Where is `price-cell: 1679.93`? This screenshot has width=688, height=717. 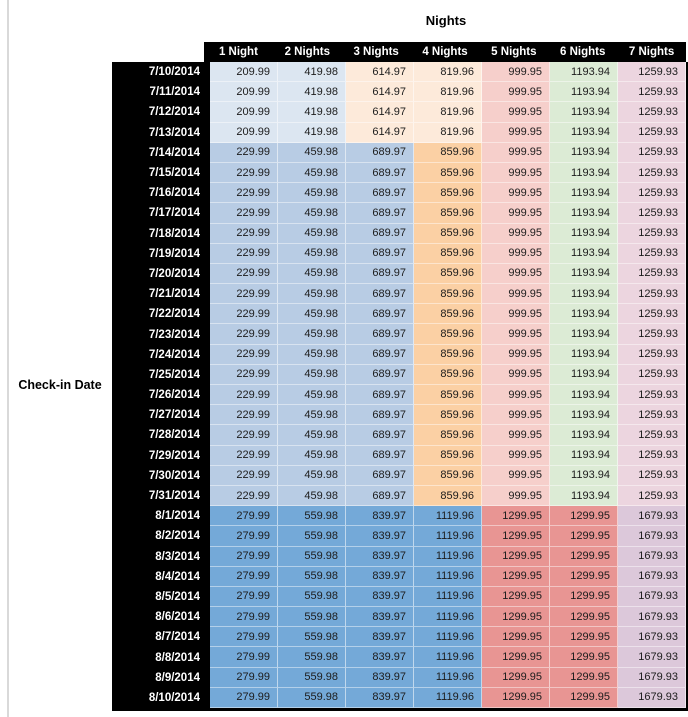
price-cell: 1679.93 is located at coordinates (652, 597).